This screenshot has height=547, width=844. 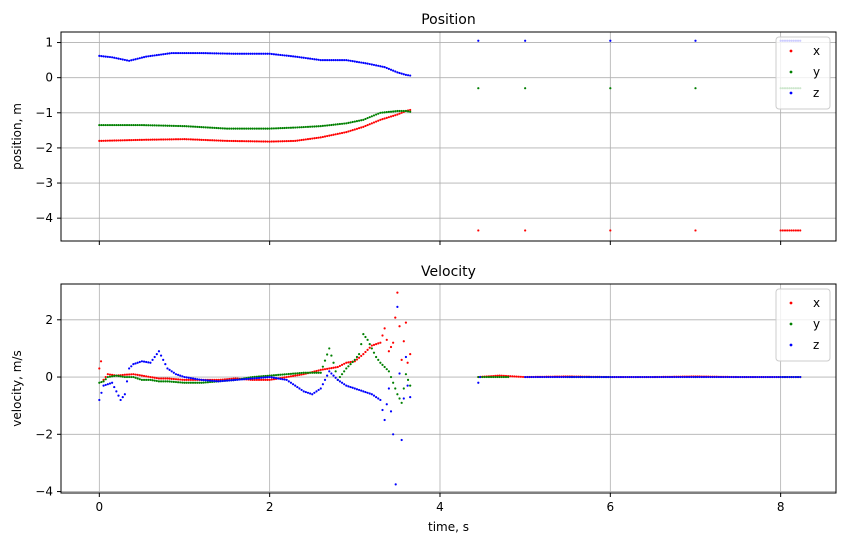 I want to click on legend-entry: z, so click(x=816, y=345).